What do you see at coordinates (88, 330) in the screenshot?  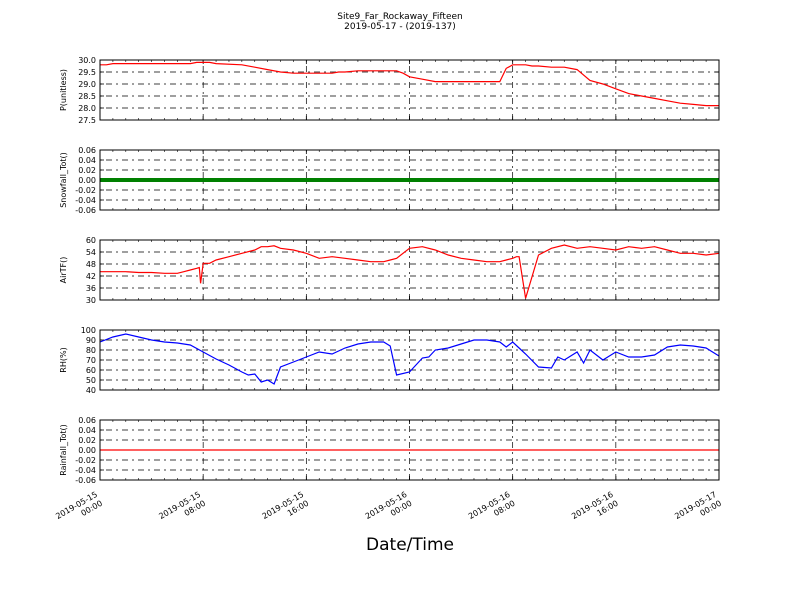 I see `y-tick-label: 100` at bounding box center [88, 330].